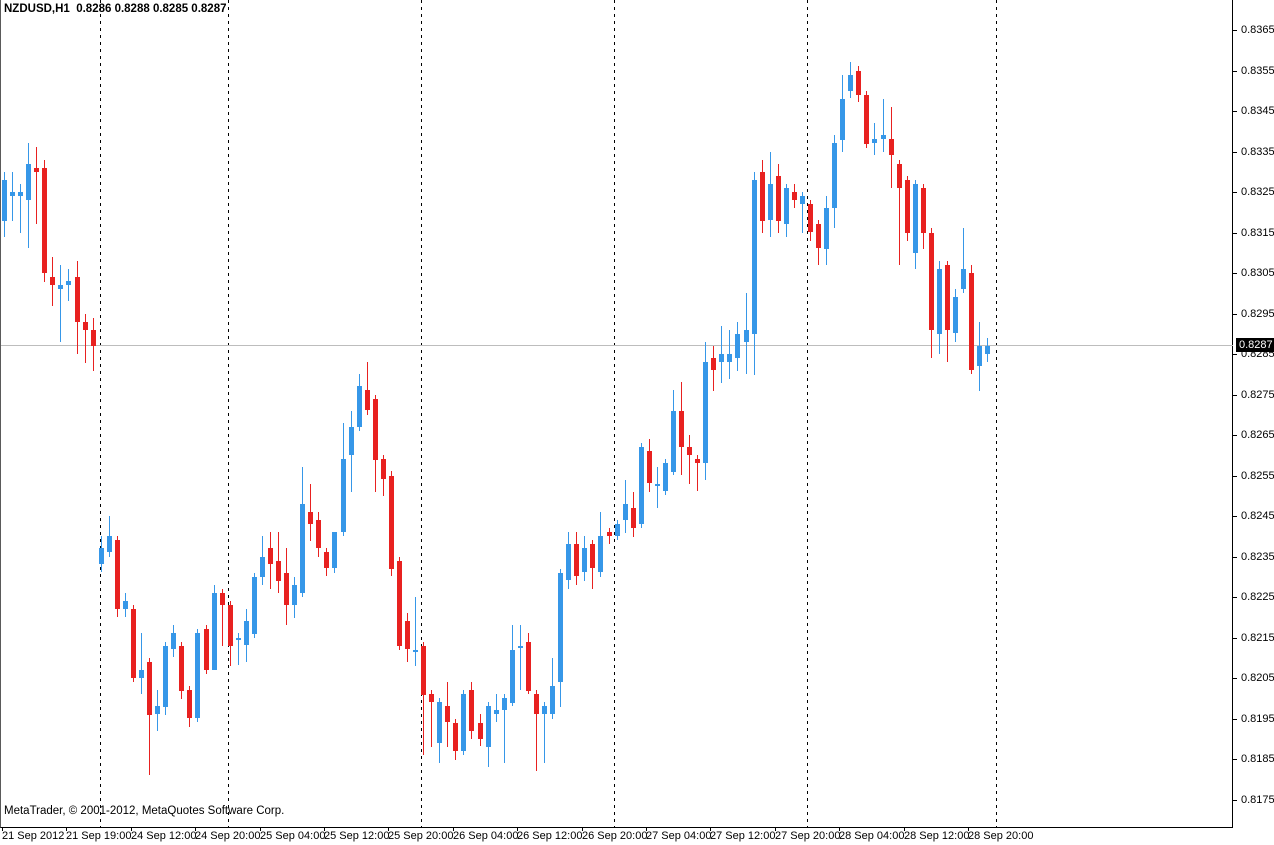 The width and height of the screenshot is (1274, 845). I want to click on price-axis-label: 0.8255, so click(1257, 476).